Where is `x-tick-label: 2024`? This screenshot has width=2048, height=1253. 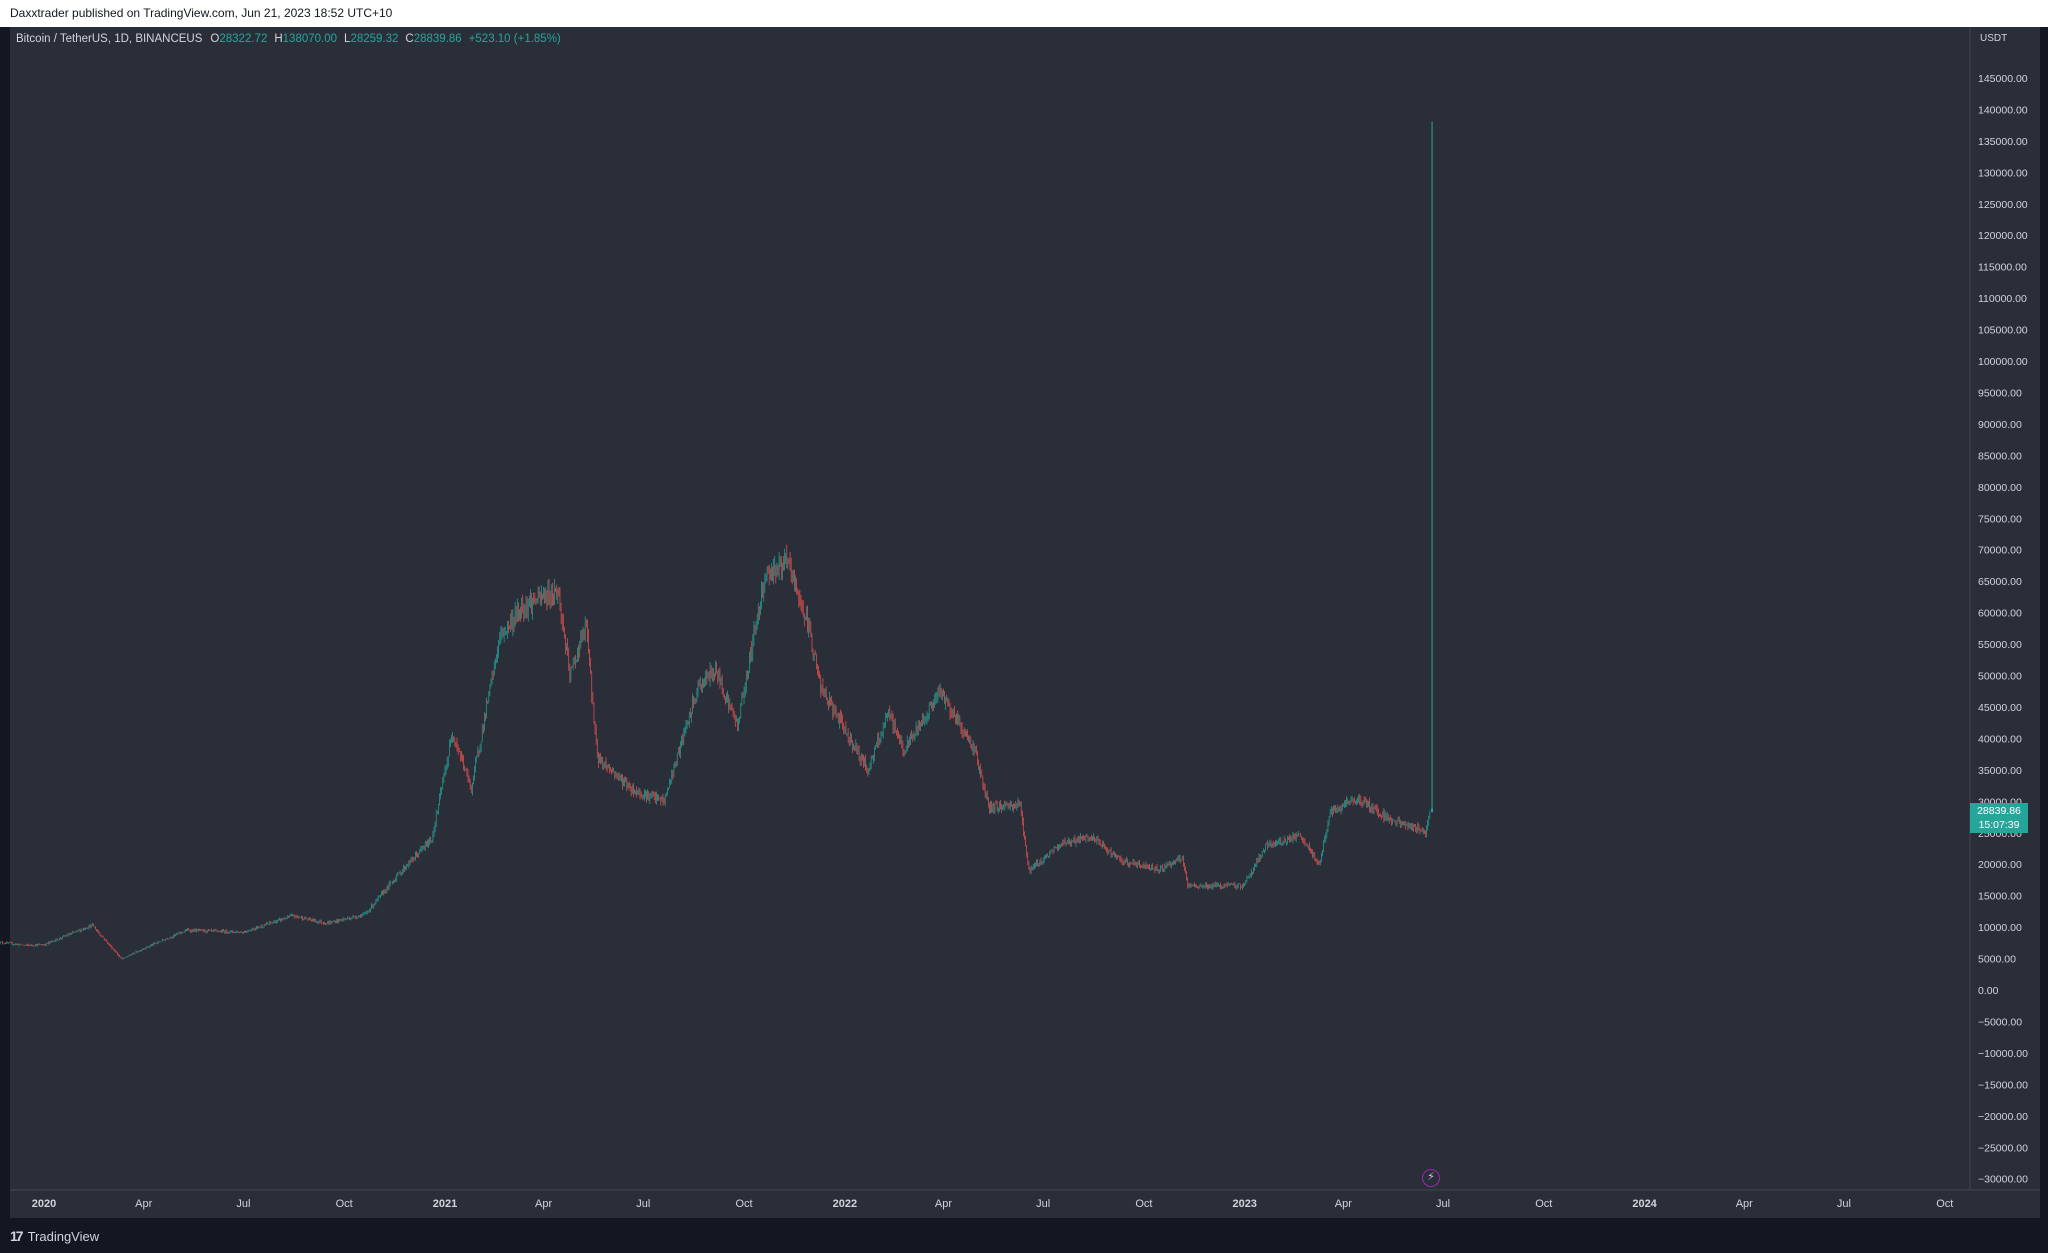 x-tick-label: 2024 is located at coordinates (1644, 1204).